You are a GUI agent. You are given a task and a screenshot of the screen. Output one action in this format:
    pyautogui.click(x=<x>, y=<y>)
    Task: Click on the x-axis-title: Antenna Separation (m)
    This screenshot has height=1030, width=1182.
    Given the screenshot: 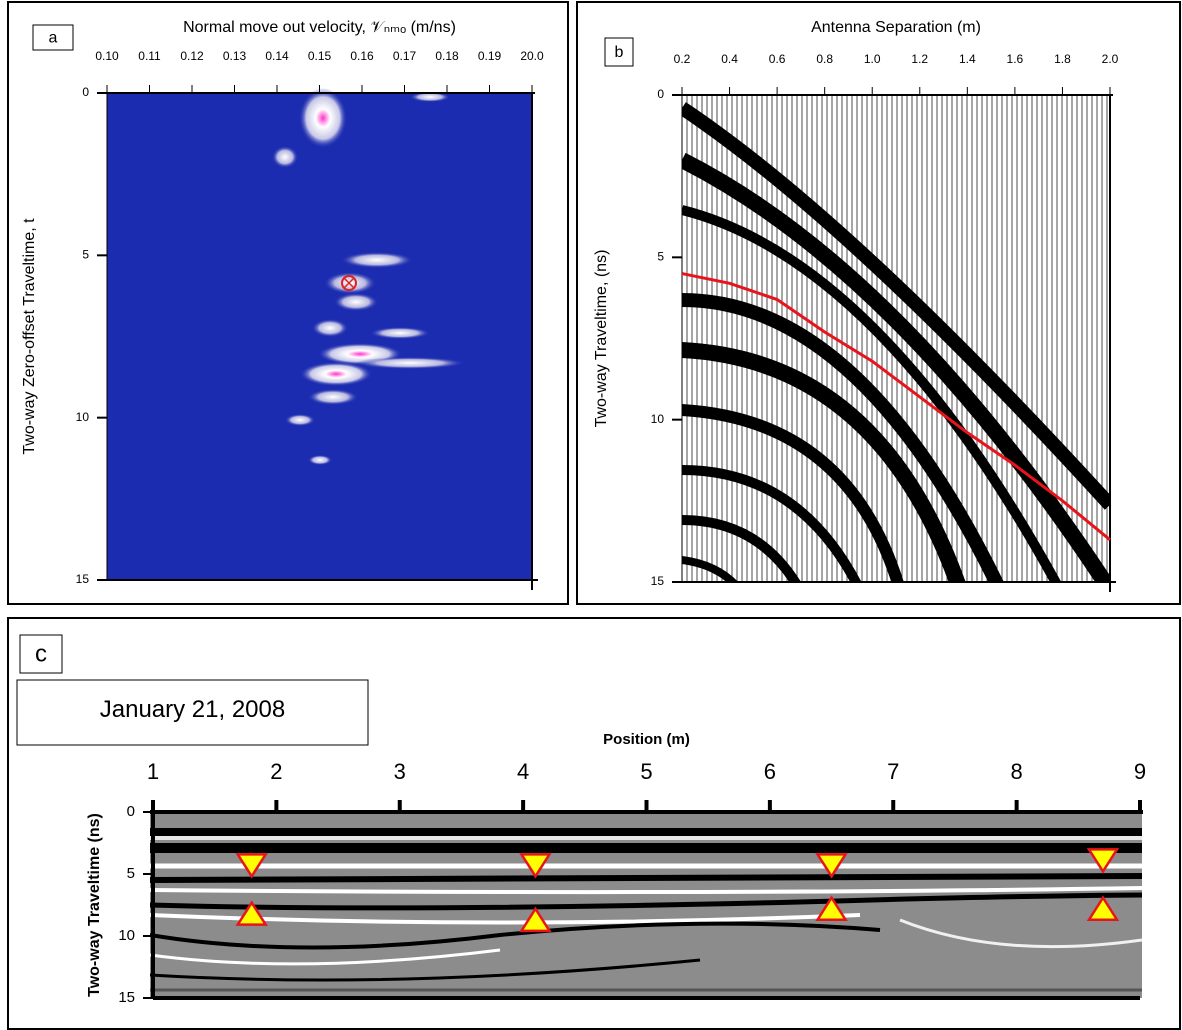 What is the action you would take?
    pyautogui.click(x=896, y=27)
    